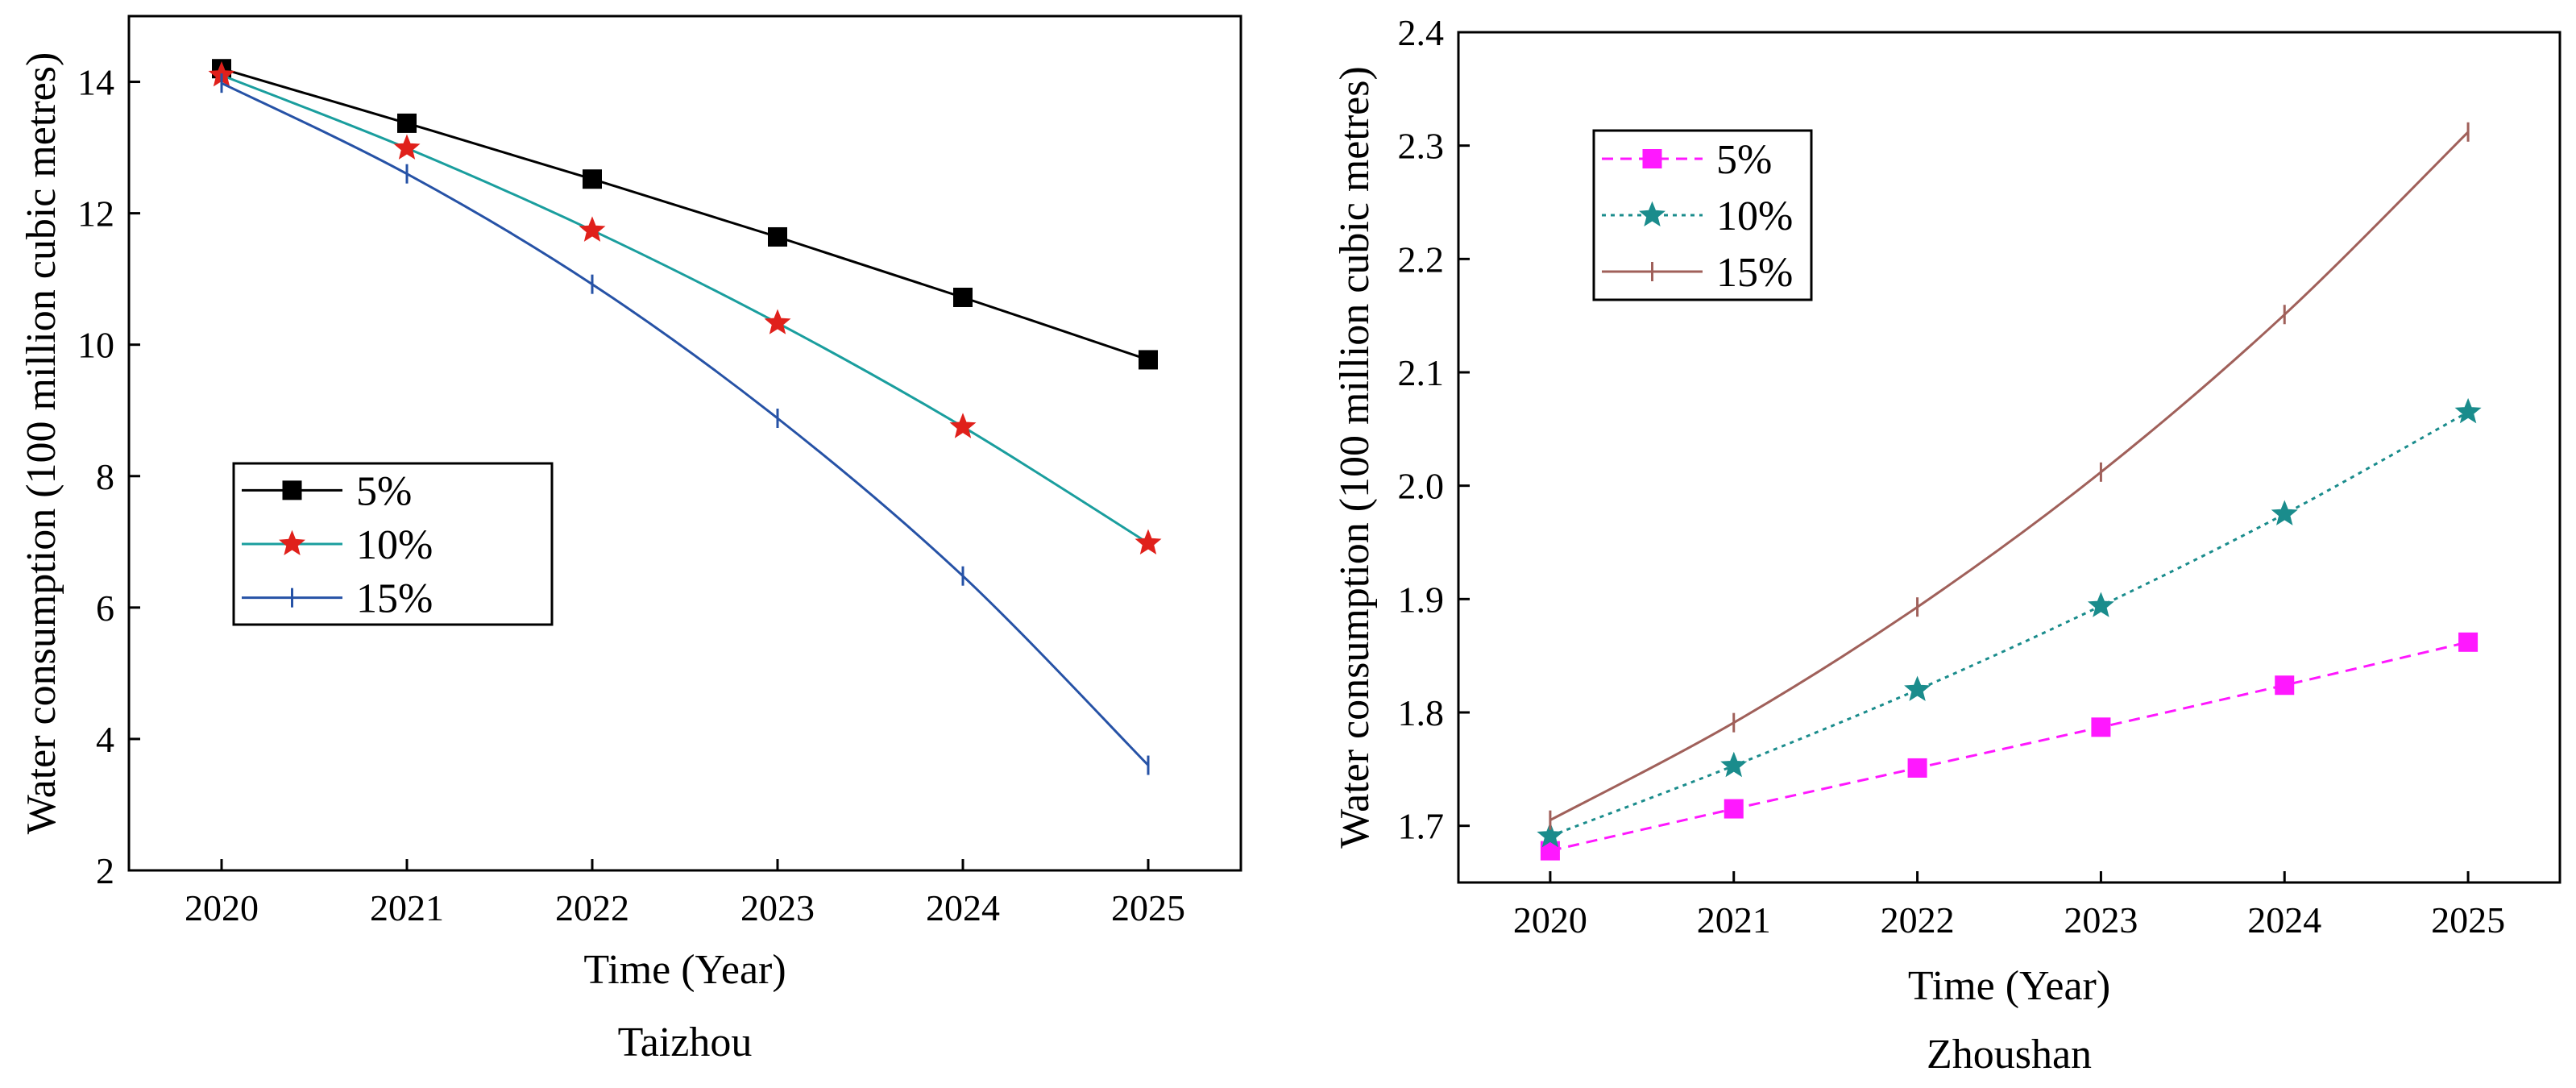  I want to click on chart-caption: Taizhou, so click(685, 1042).